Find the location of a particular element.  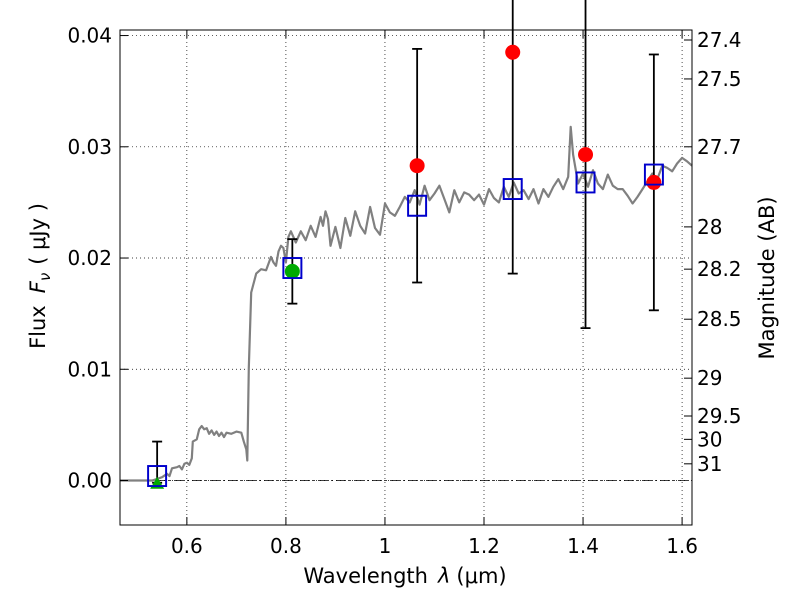

x-axis-label-symbol: λ is located at coordinates (443, 576).